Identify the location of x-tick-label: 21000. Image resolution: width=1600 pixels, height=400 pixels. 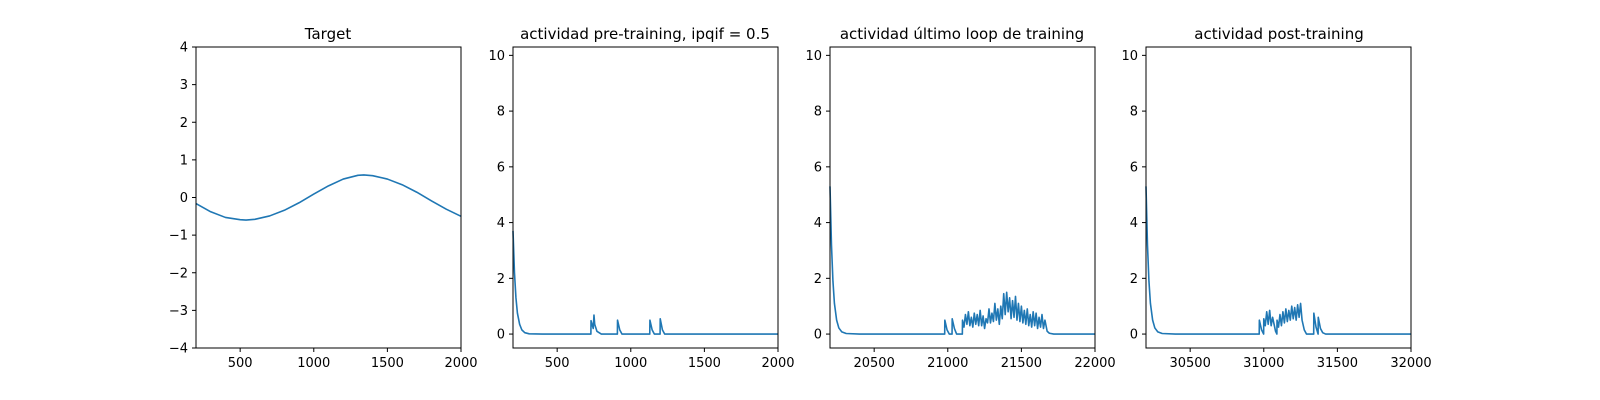
(947, 363).